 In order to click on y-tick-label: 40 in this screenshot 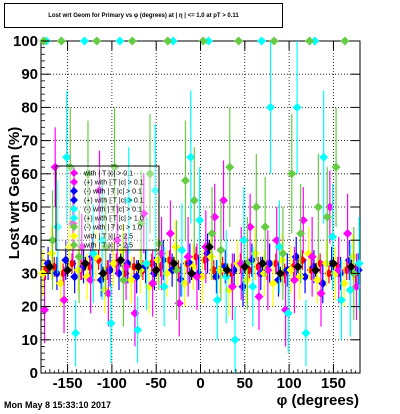, I will do `click(29, 240)`.